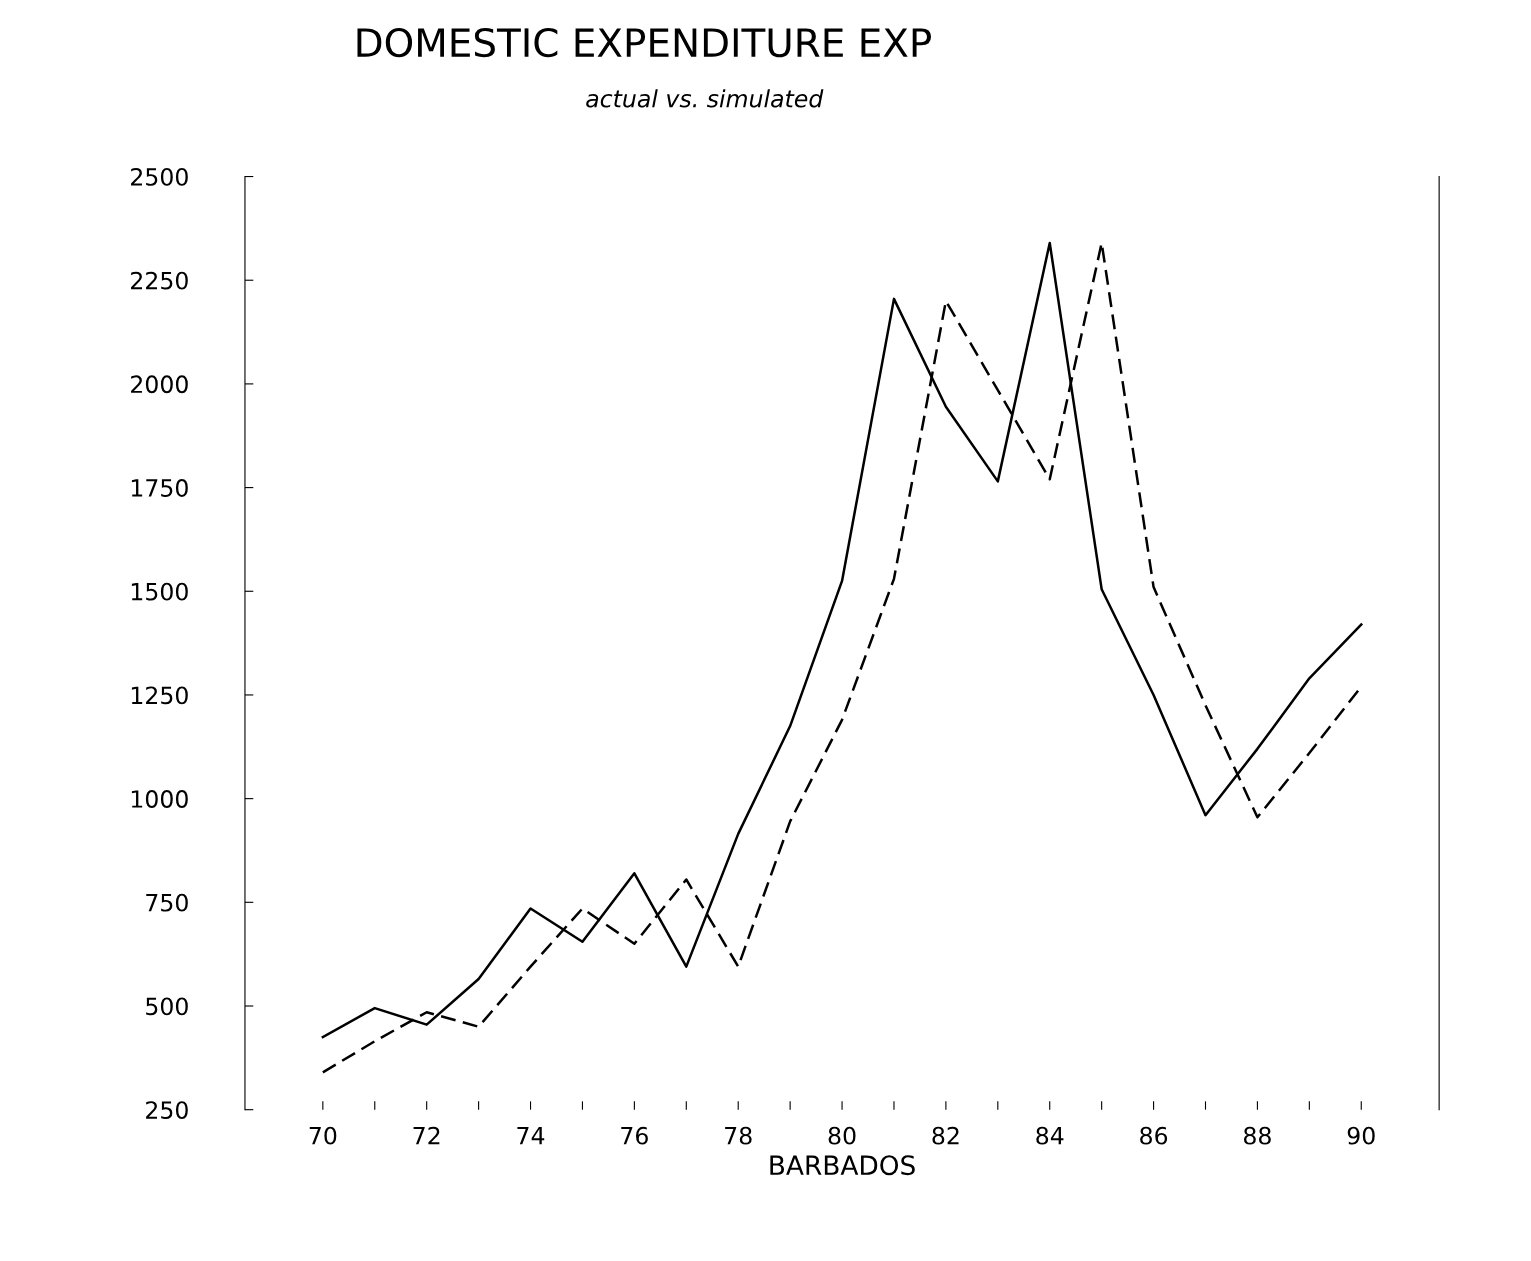 The height and width of the screenshot is (1261, 1531). Describe the element at coordinates (1257, 1135) in the screenshot. I see `x-tick-label: 88` at that location.